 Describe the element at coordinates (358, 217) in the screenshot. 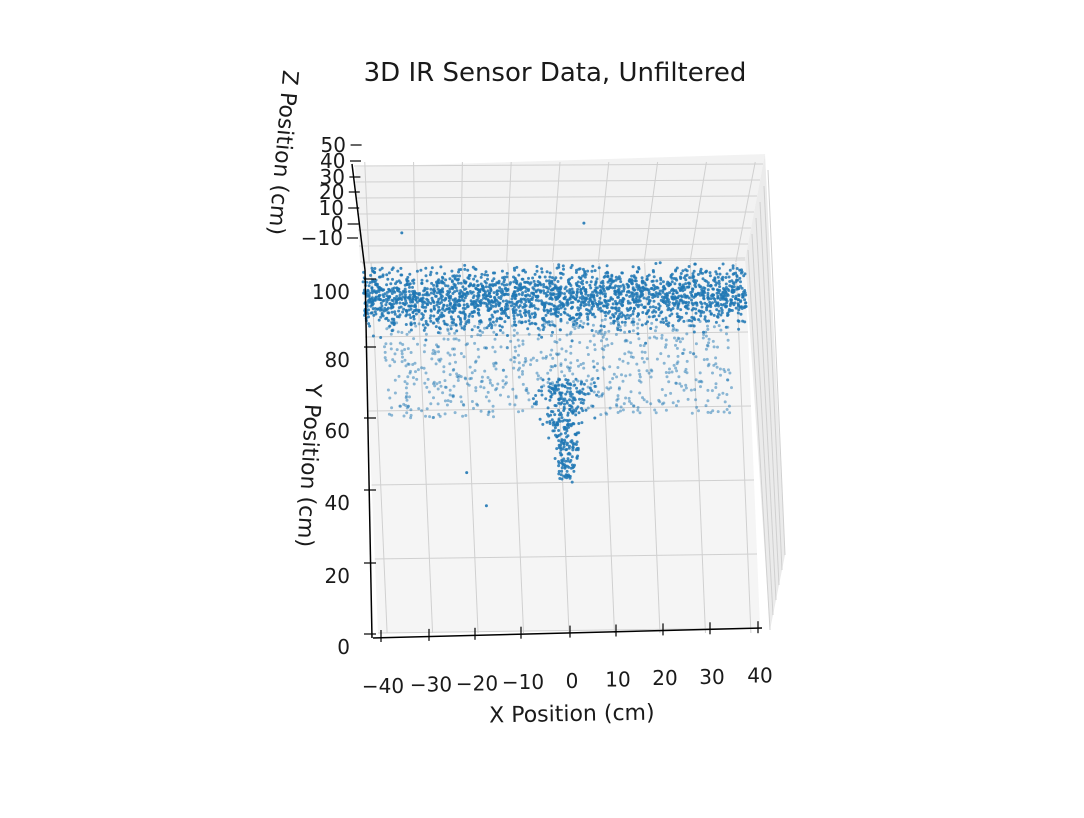

I see `z-axis-line` at that location.